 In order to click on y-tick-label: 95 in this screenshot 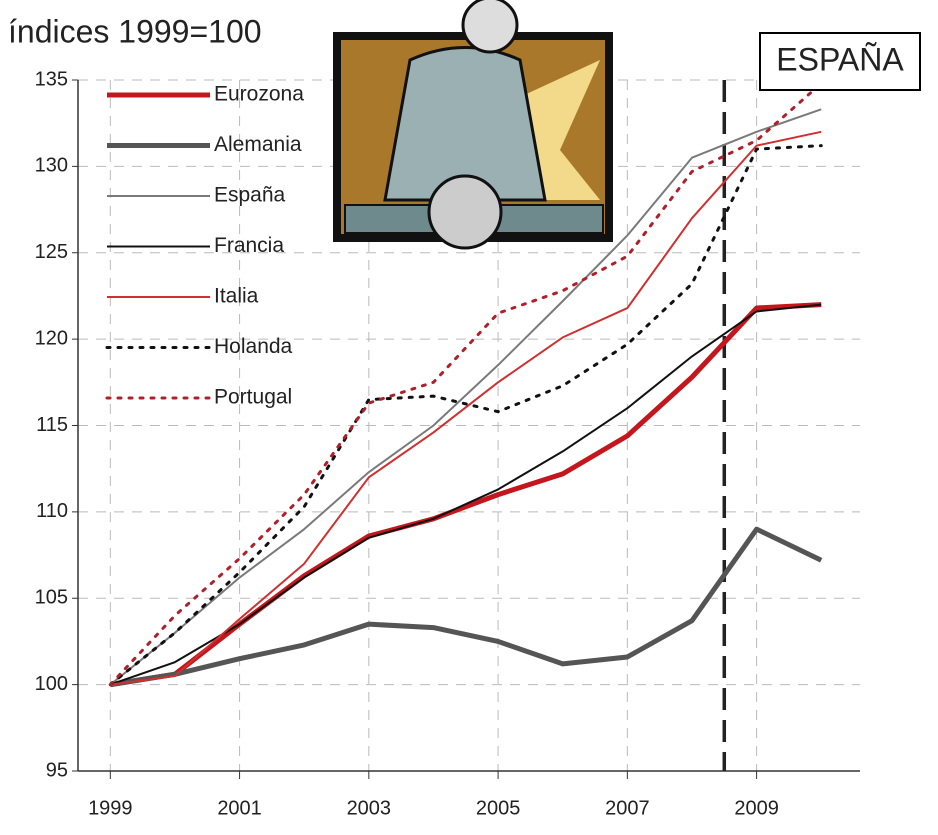, I will do `click(57, 770)`.